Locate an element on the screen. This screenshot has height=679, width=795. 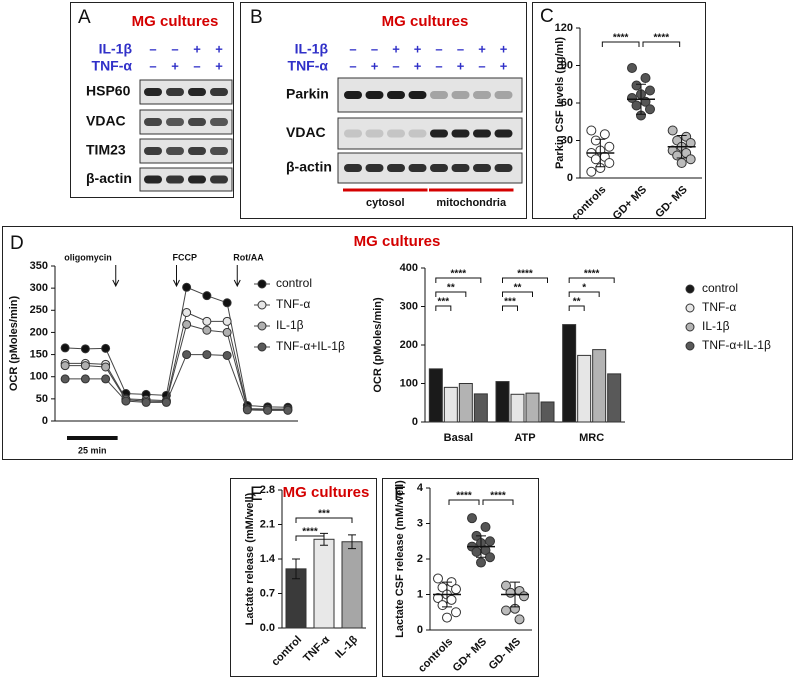
x-tick-label: GD- MS is located at coordinates (671, 202).